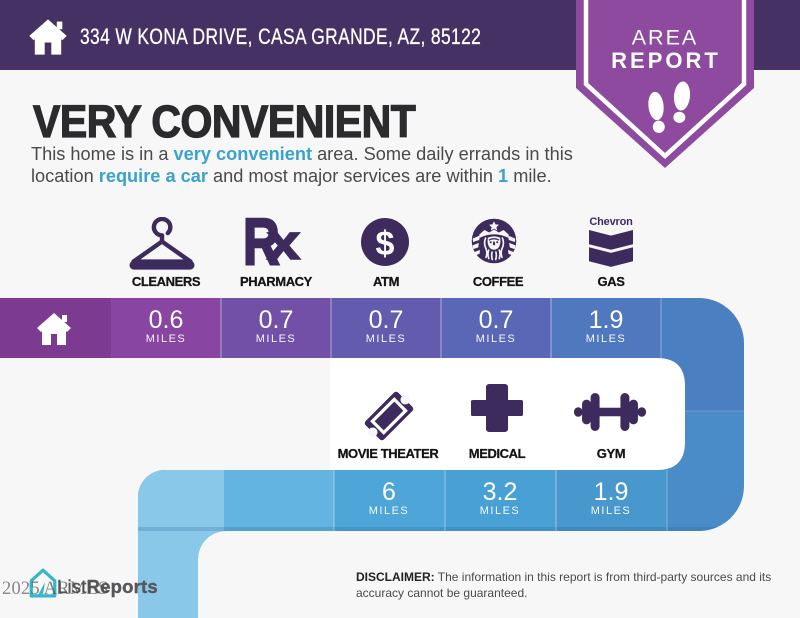 This screenshot has width=800, height=618. Describe the element at coordinates (665, 38) in the screenshot. I see `svg-text: AREA` at that location.